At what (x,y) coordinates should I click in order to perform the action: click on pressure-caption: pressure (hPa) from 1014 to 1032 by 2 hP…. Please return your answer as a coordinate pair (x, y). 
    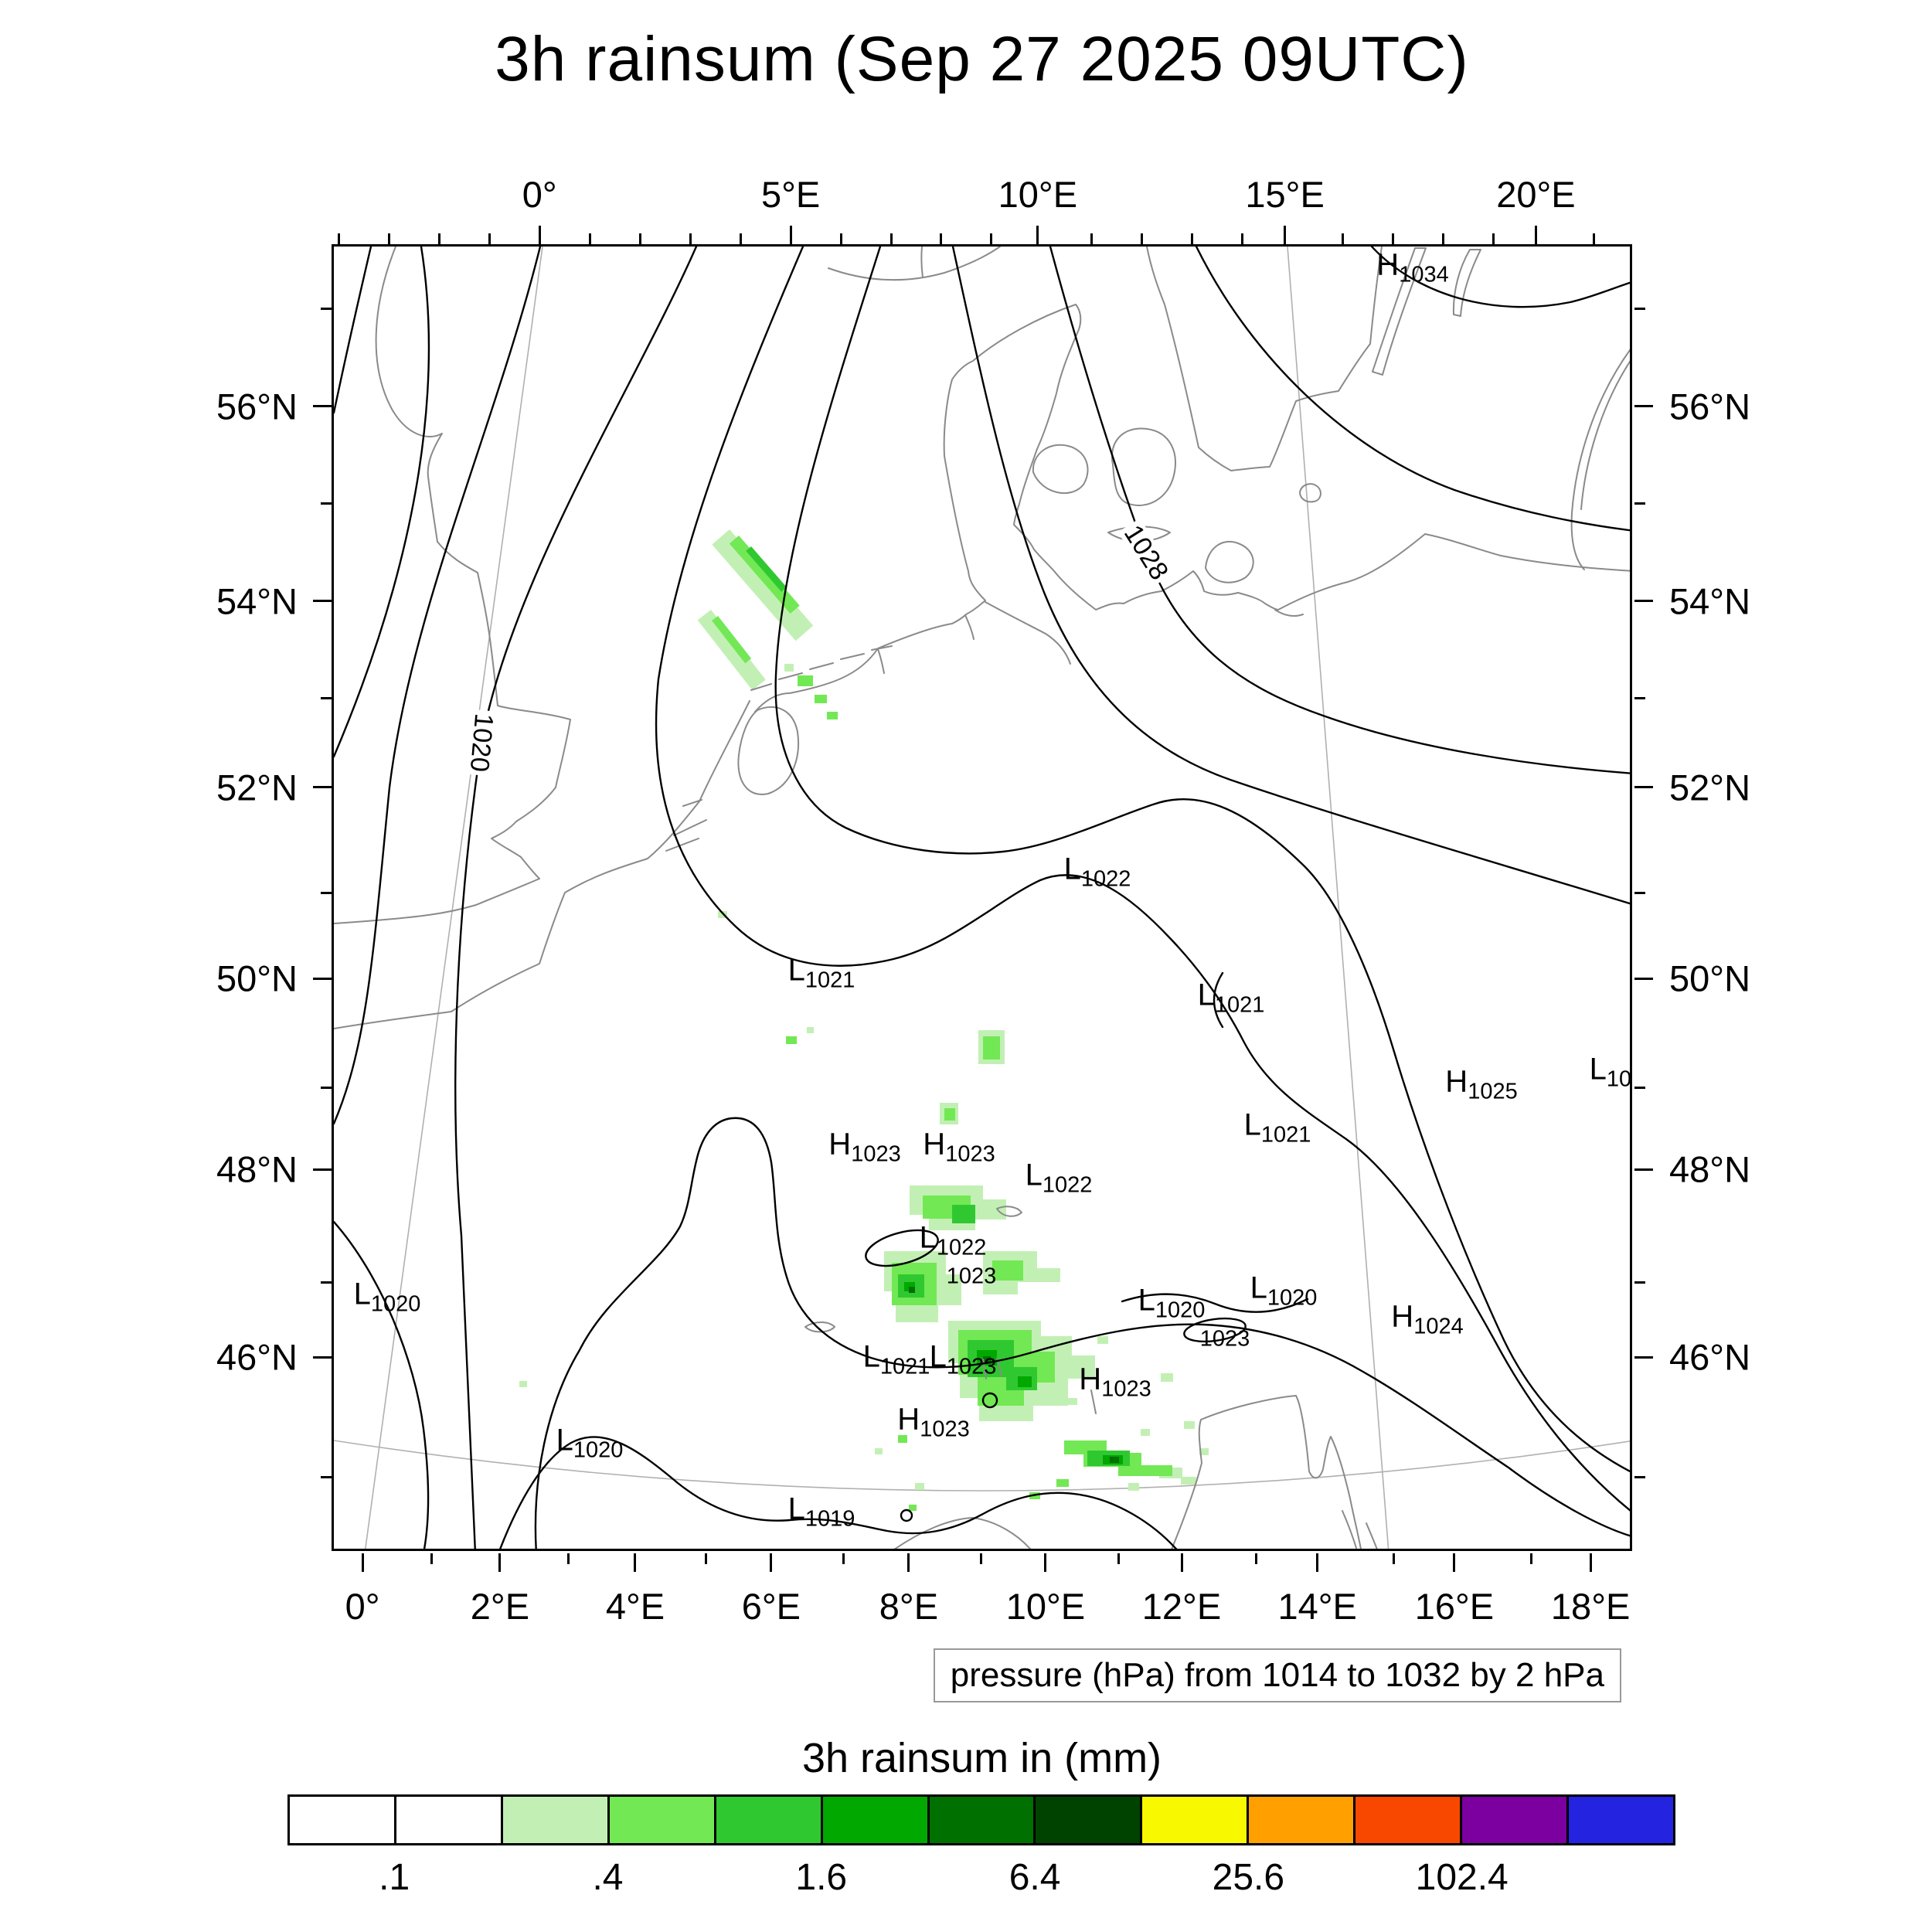
    Looking at the image, I should click on (1277, 1675).